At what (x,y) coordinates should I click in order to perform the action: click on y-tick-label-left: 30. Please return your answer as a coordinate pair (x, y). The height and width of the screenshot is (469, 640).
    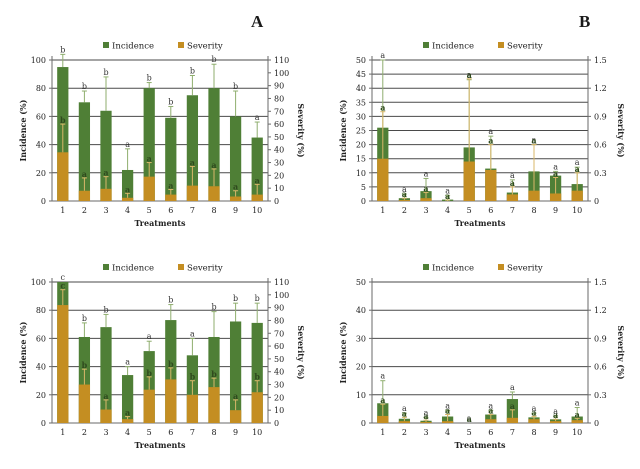
    Looking at the image, I should click on (361, 338).